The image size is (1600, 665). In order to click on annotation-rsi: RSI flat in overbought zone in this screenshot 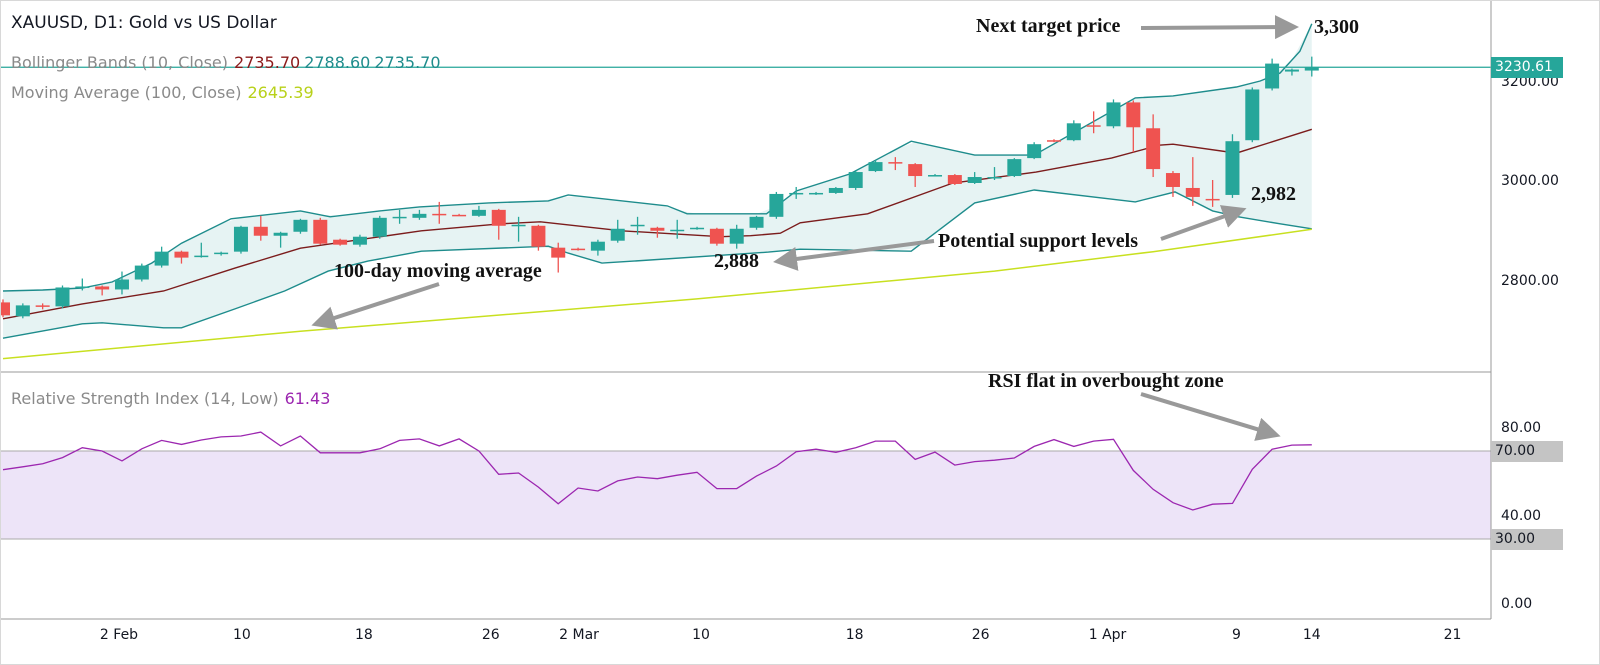, I will do `click(1106, 381)`.